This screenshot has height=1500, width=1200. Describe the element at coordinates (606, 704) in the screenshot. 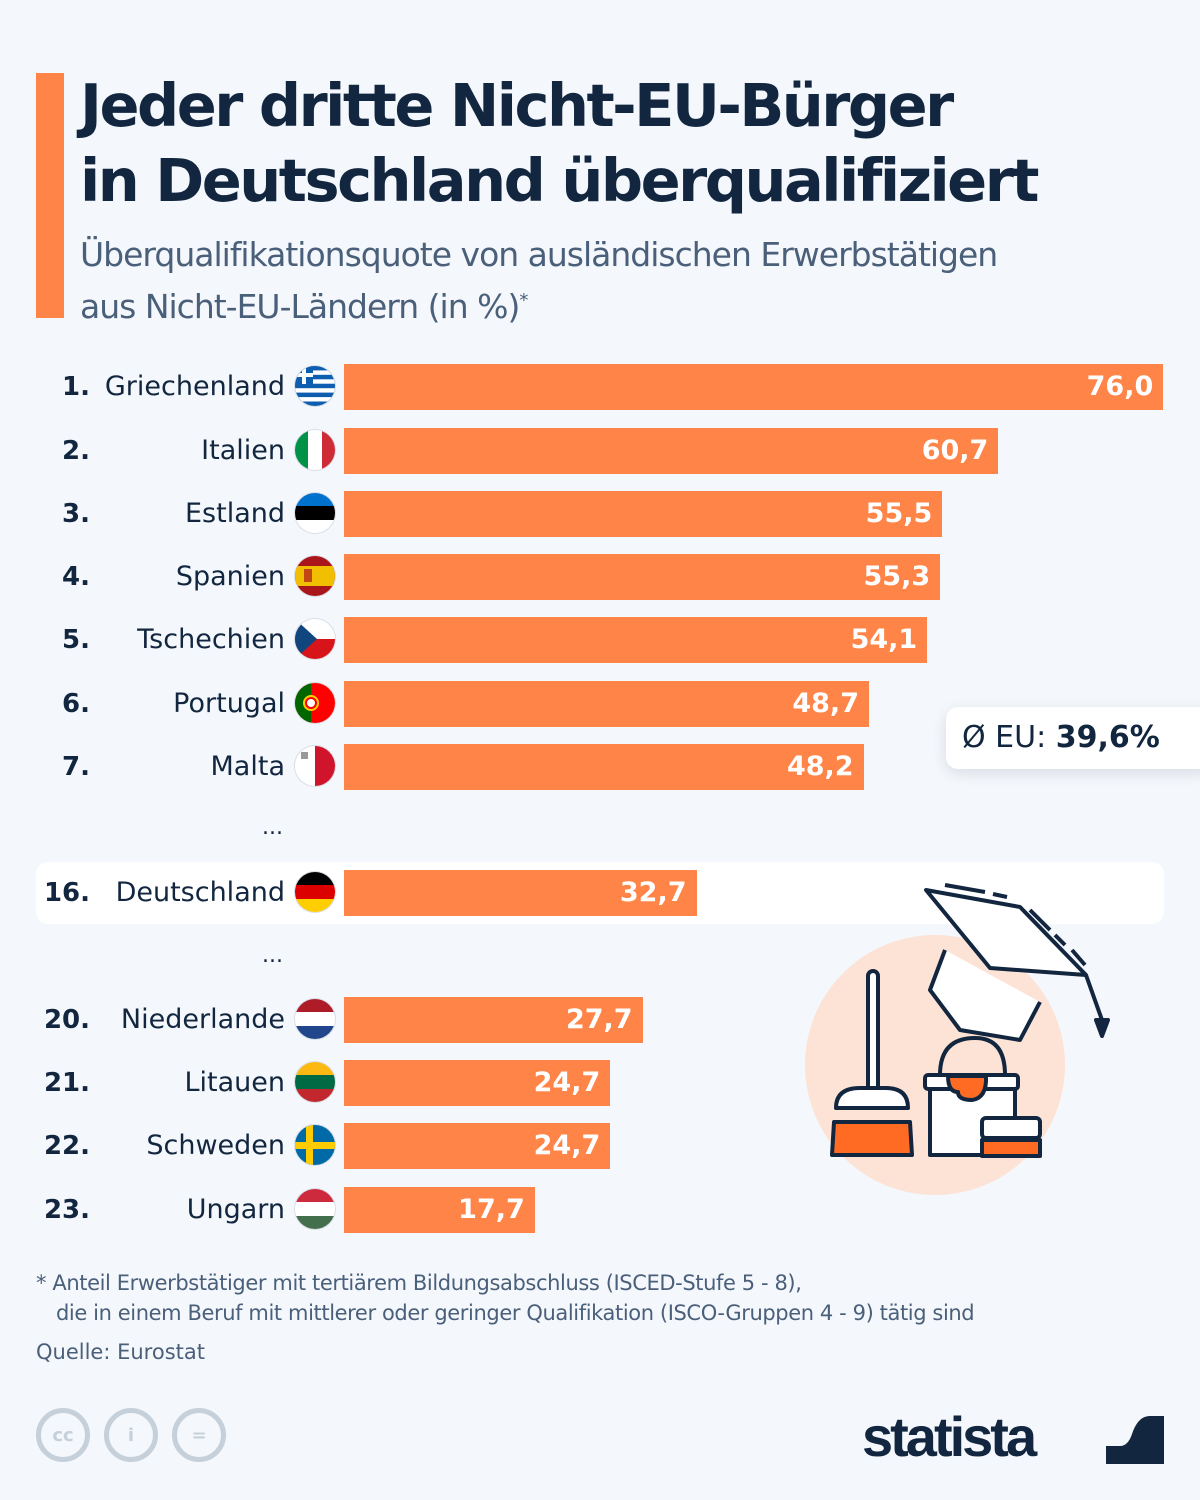

I see `bar: 48,7` at that location.